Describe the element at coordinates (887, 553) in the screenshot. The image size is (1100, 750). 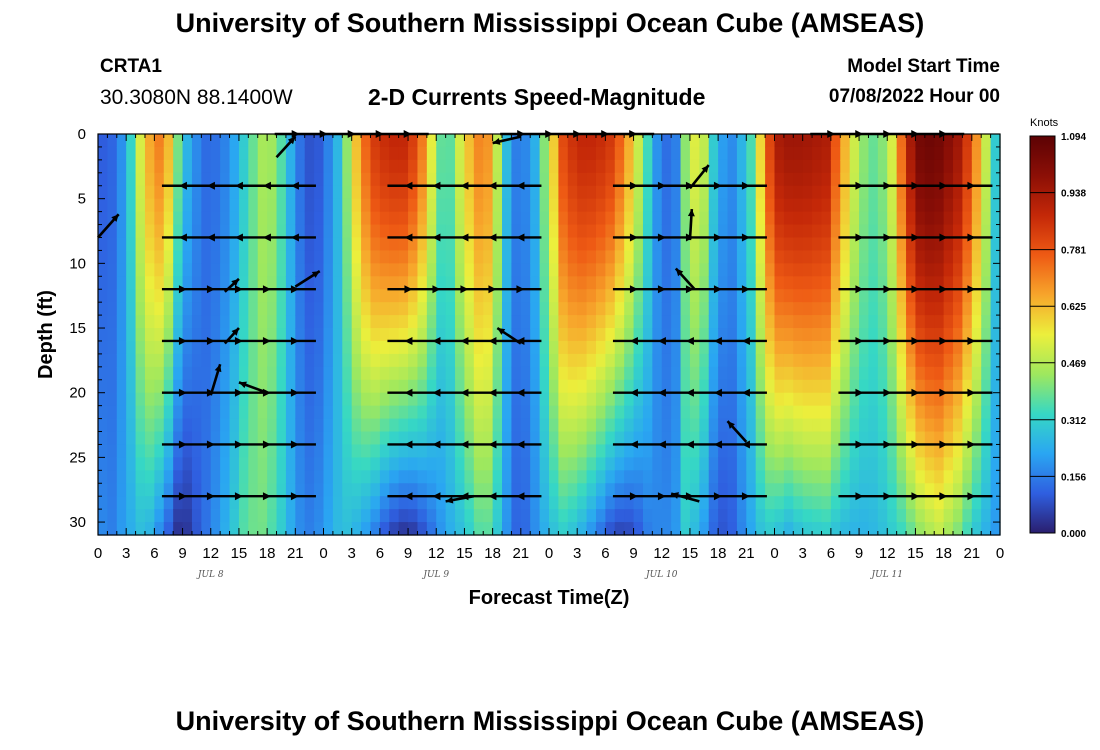
I see `x-tick-label: 12` at that location.